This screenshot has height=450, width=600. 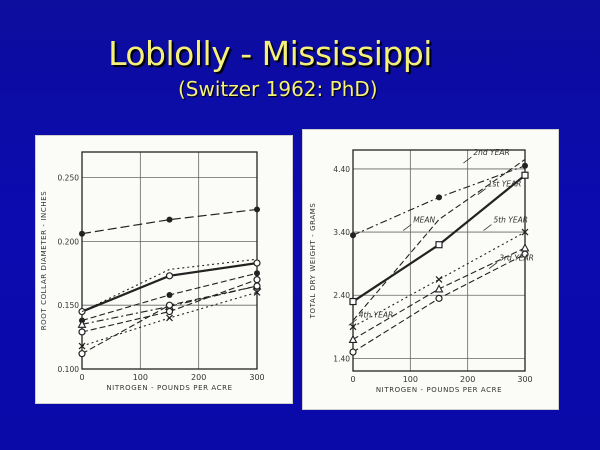 I want to click on y-axis-label: ROOT COLLAR DIAMETER - INCHES, so click(x=44, y=261).